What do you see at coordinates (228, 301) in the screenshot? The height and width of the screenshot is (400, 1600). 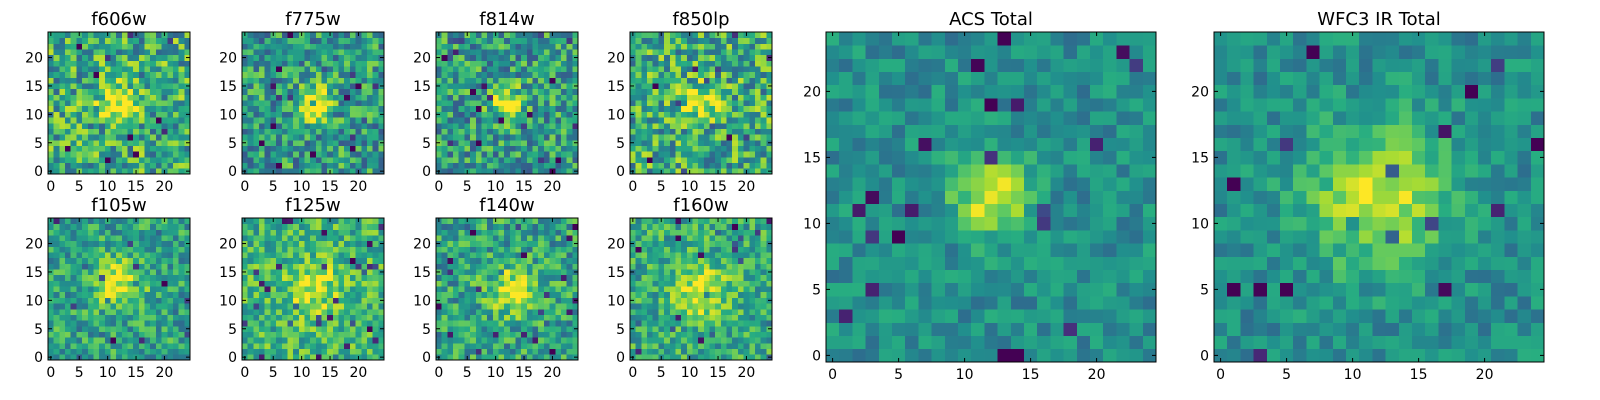 I see `y-tick-label: 10` at bounding box center [228, 301].